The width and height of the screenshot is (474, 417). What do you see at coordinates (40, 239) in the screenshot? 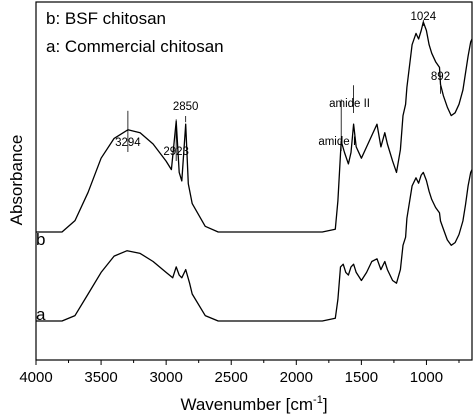
I see `trace-label-b: b` at bounding box center [40, 239].